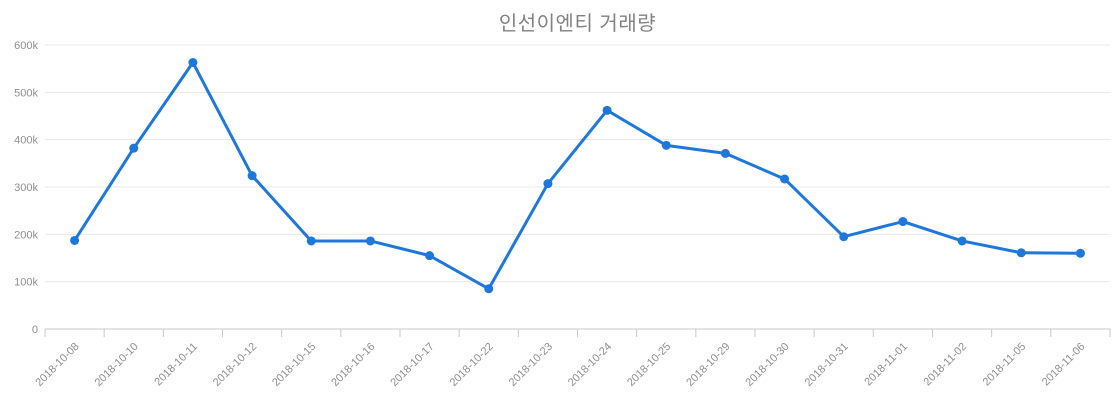 The width and height of the screenshot is (1120, 400). I want to click on x-axis-label: 2018-10-23, so click(531, 365).